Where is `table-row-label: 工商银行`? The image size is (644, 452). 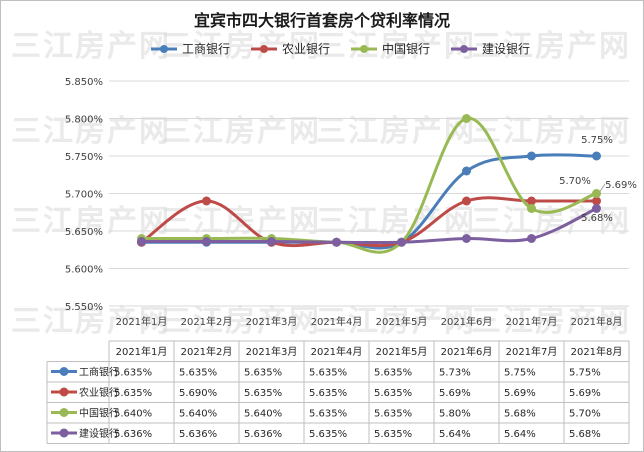 table-row-label: 工商银行 is located at coordinates (99, 372).